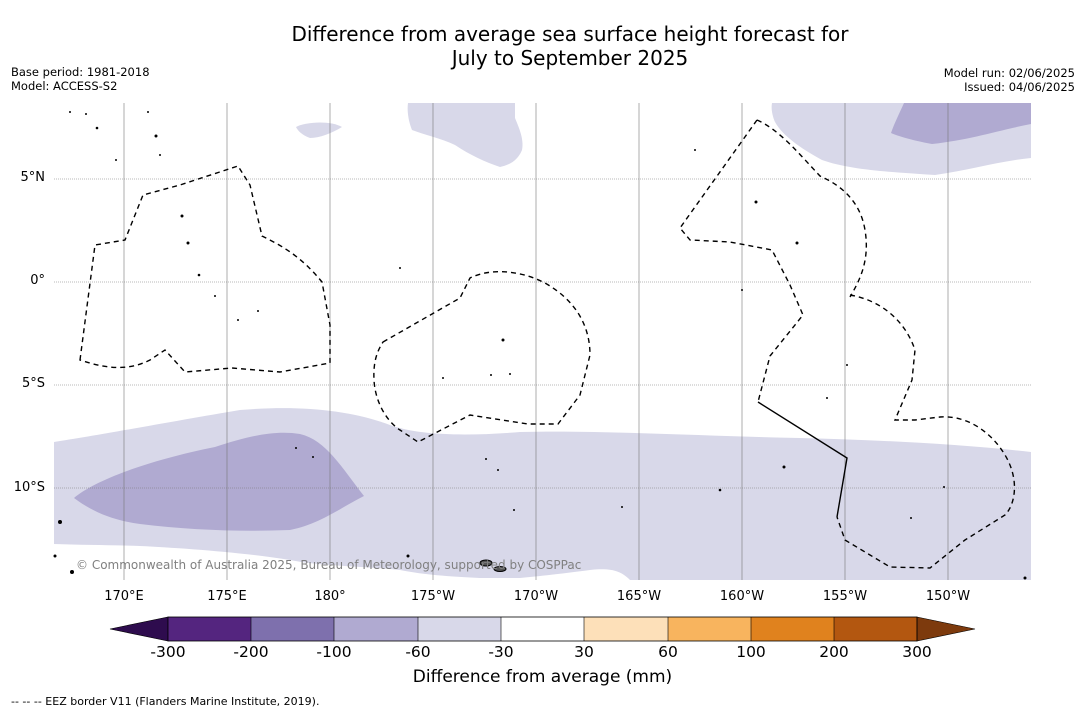 The height and width of the screenshot is (713, 1085). I want to click on model-name: Model: ACCESS-S2, so click(64, 86).